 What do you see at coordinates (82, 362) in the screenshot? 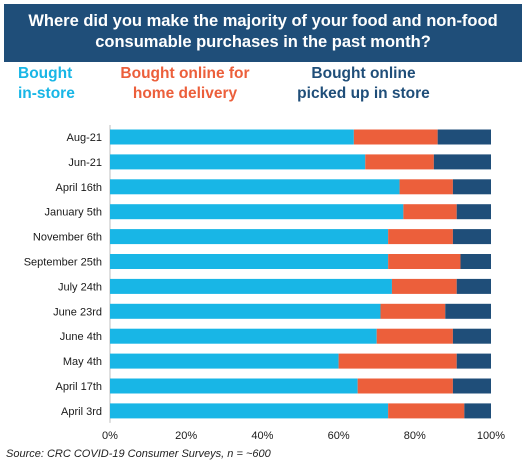
I see `category-label: May 4th` at bounding box center [82, 362].